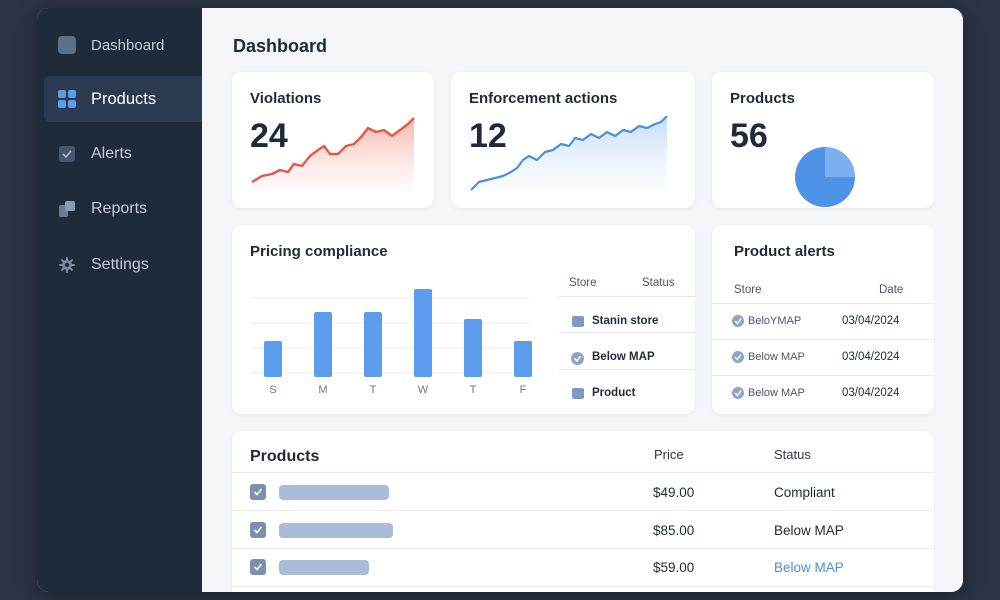 The width and height of the screenshot is (1000, 600). I want to click on enforcement-count: 12, so click(488, 136).